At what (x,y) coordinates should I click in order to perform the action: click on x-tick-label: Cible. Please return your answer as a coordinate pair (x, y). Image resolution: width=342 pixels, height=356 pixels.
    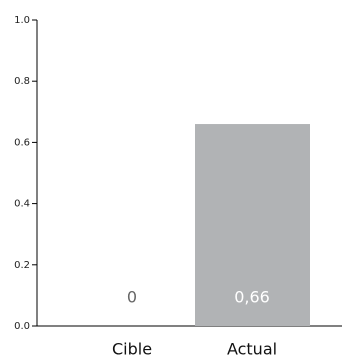
    Looking at the image, I should click on (132, 348).